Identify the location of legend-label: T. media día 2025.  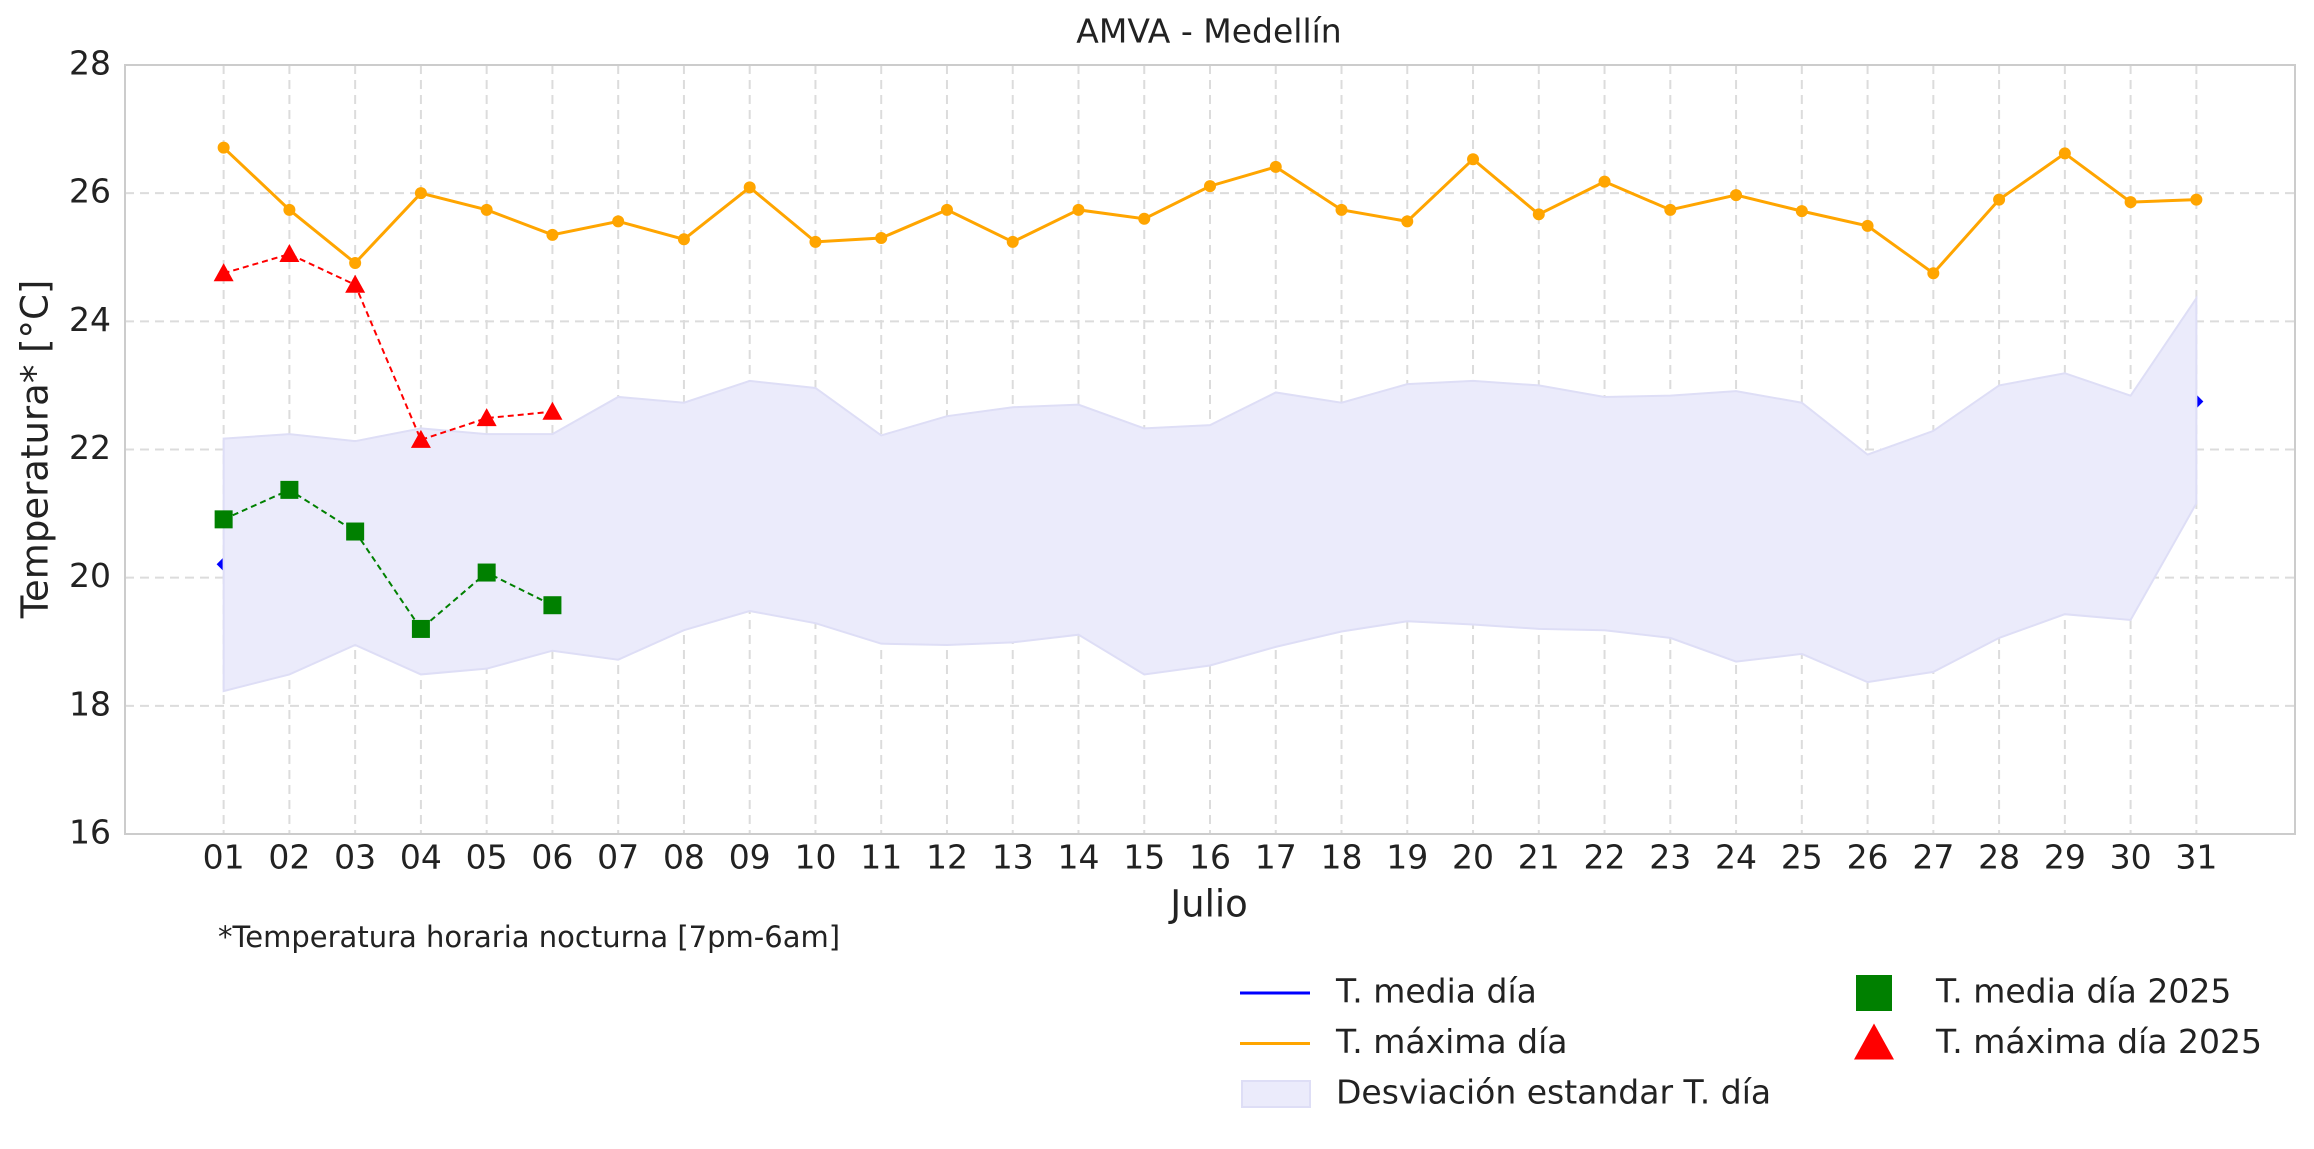
(2083, 991).